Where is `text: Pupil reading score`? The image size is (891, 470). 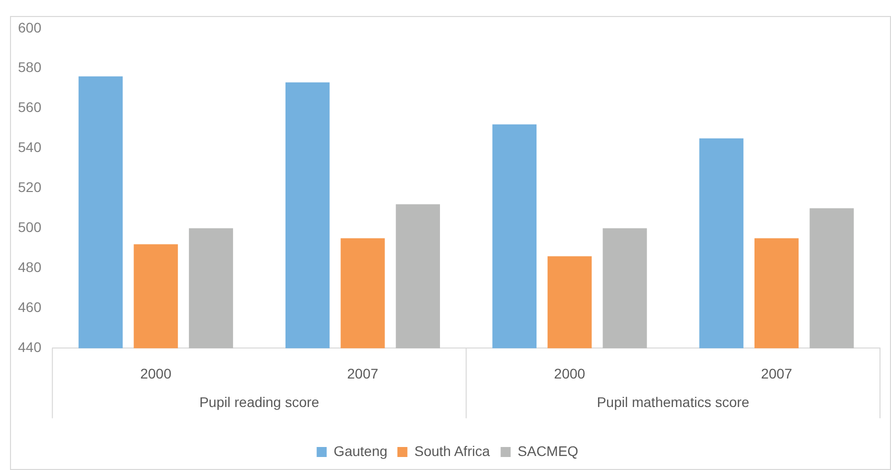
text: Pupil reading score is located at coordinates (259, 402).